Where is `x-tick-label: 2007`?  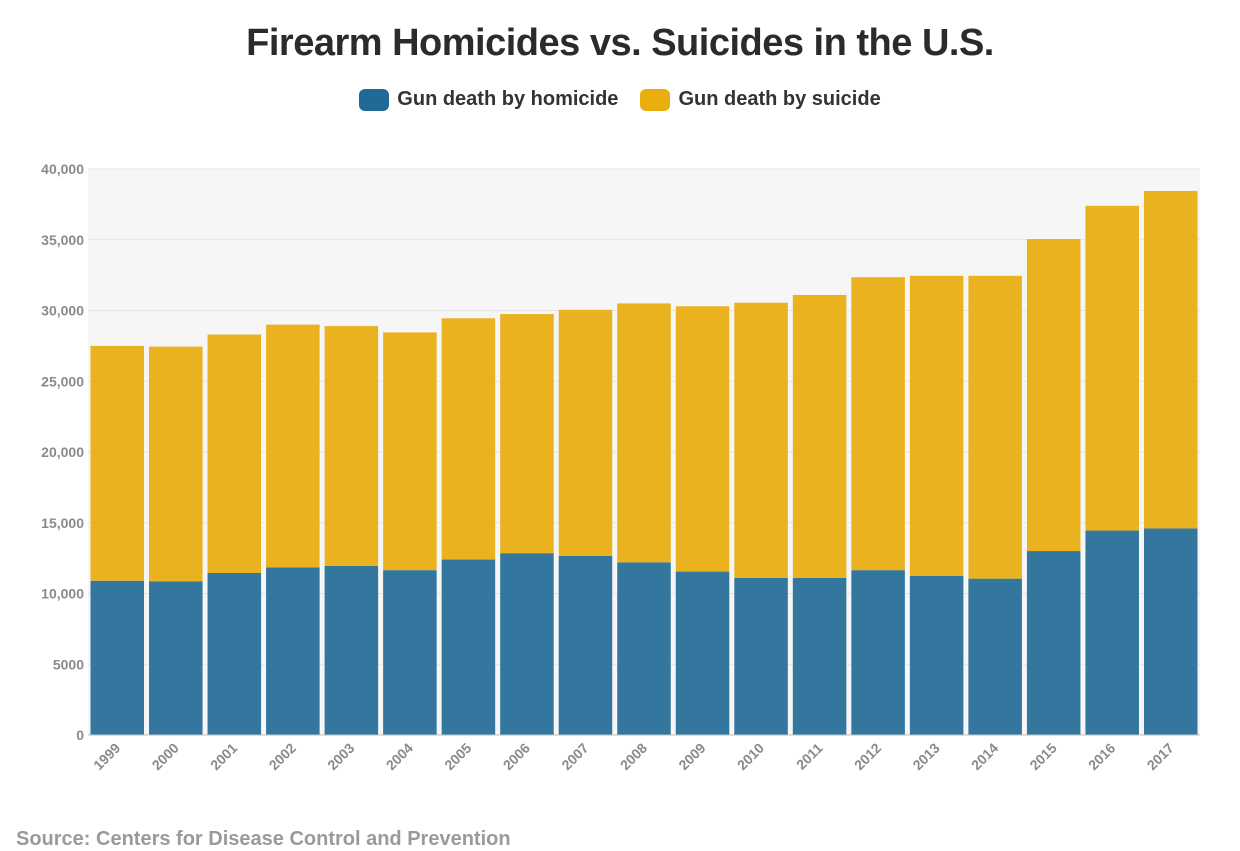
x-tick-label: 2007 is located at coordinates (574, 756).